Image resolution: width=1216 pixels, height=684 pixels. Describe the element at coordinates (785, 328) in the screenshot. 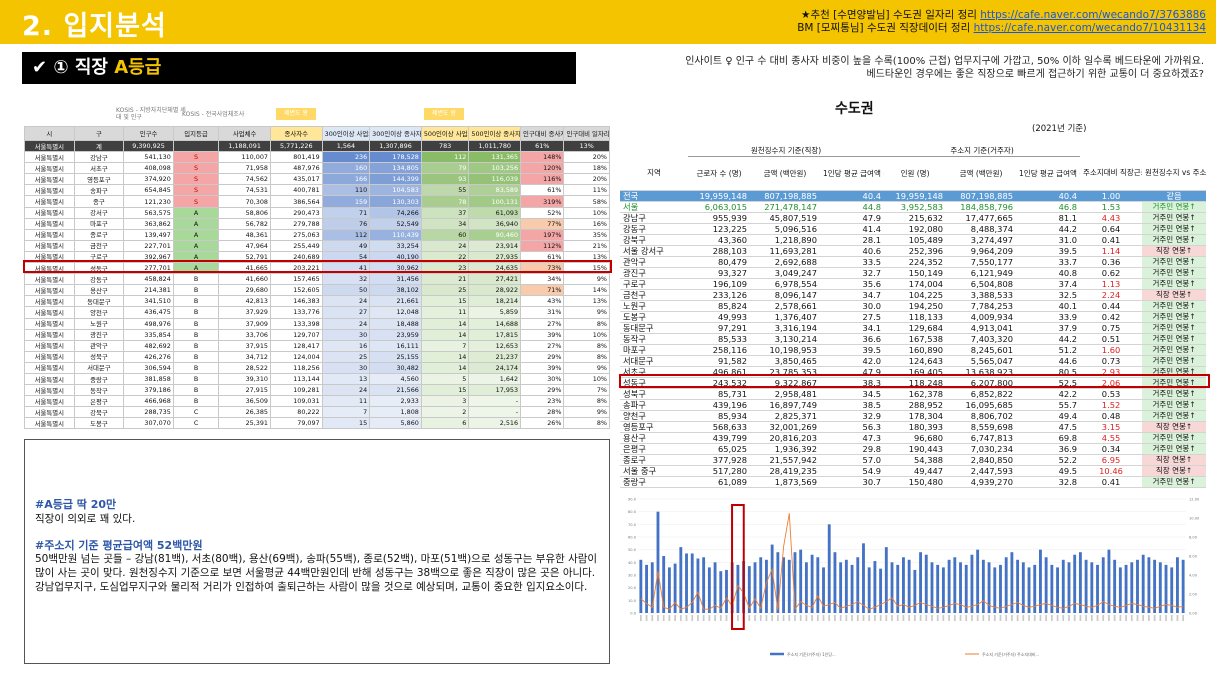

I see `table-cell: 3,316,194` at that location.